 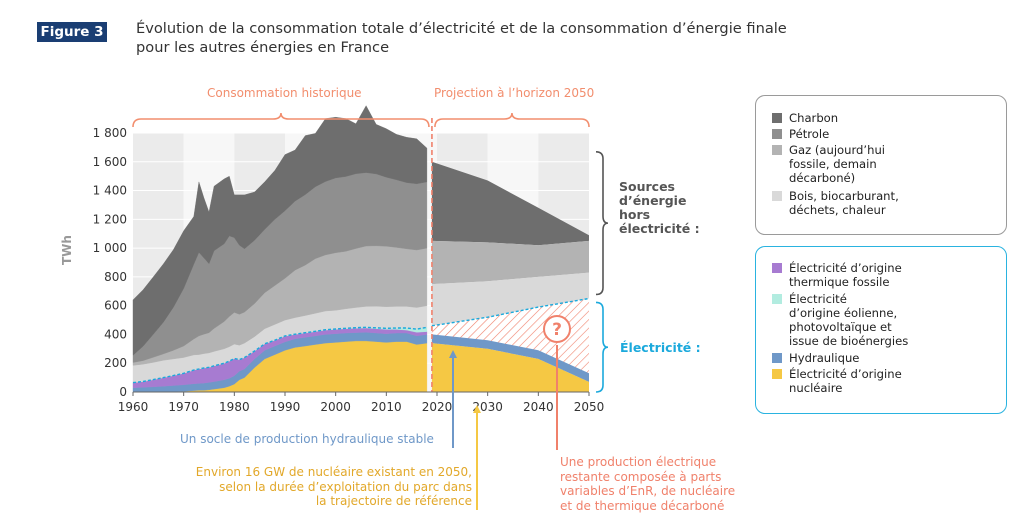 I want to click on legend-line: nucléaire, so click(x=816, y=388).